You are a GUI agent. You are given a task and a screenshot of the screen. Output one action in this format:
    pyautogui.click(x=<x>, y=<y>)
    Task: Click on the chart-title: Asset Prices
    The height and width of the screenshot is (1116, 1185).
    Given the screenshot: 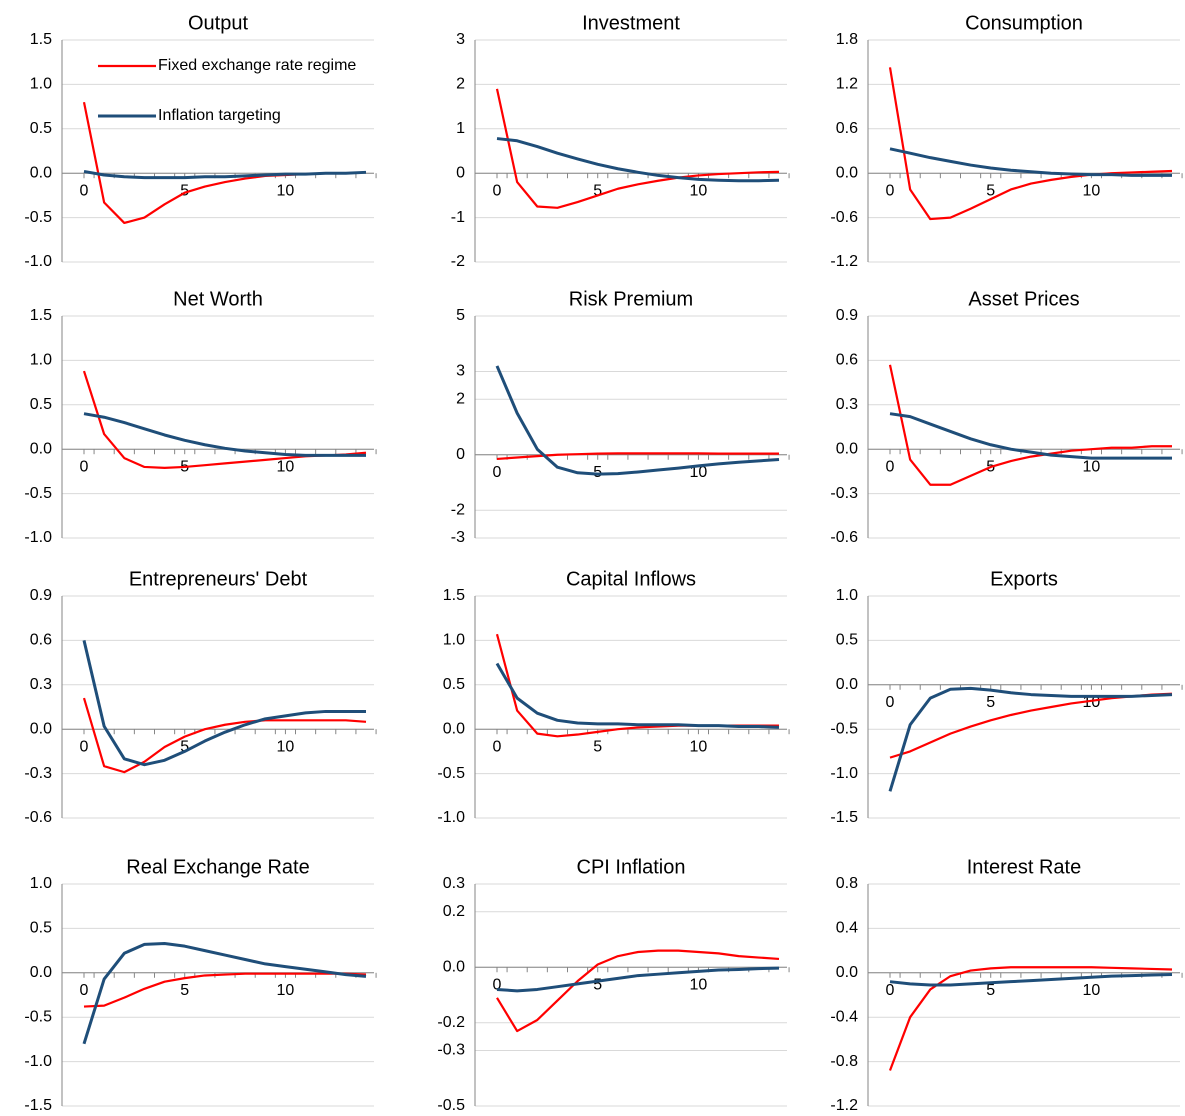 What is the action you would take?
    pyautogui.click(x=1023, y=299)
    